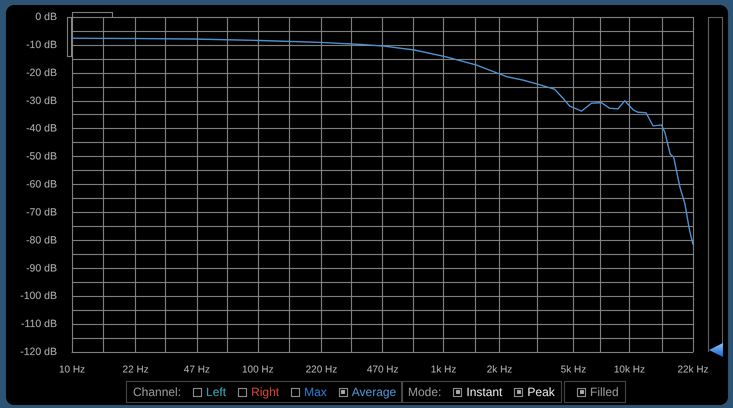 The image size is (733, 408). What do you see at coordinates (135, 370) in the screenshot?
I see `x-tick-label: 22 Hz` at bounding box center [135, 370].